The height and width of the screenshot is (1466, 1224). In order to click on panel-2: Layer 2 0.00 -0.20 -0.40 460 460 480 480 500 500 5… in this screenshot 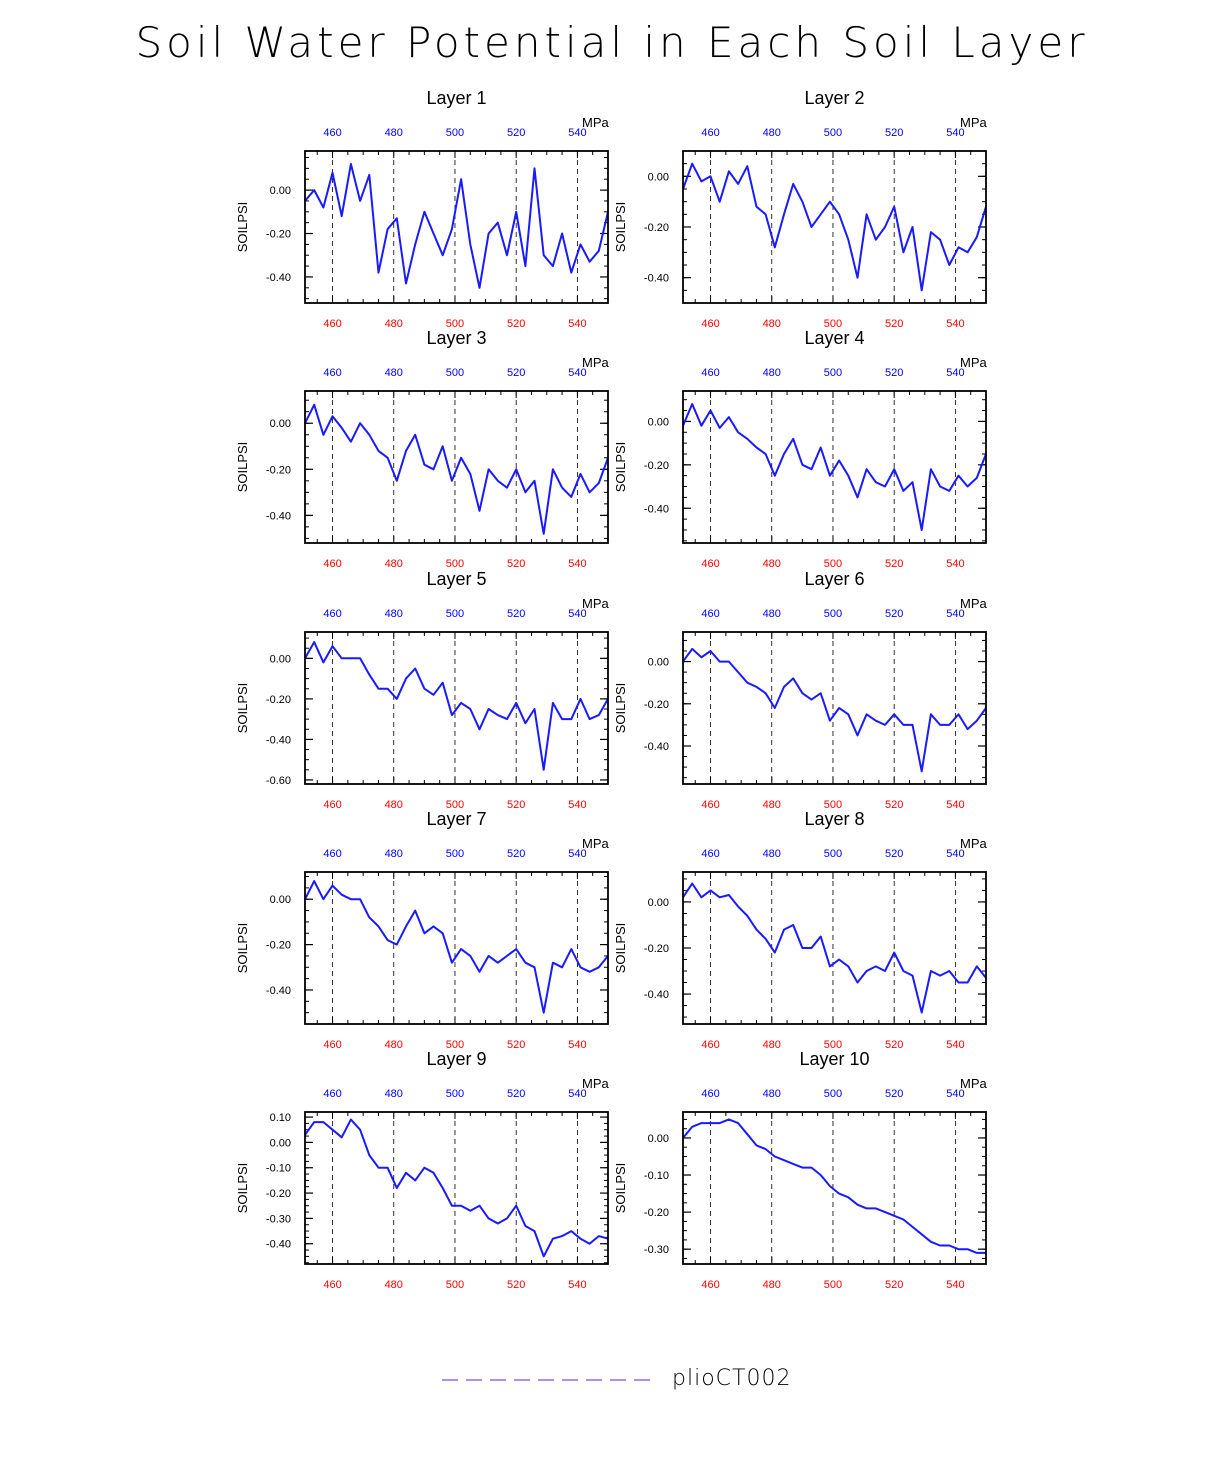, I will do `click(800, 209)`.